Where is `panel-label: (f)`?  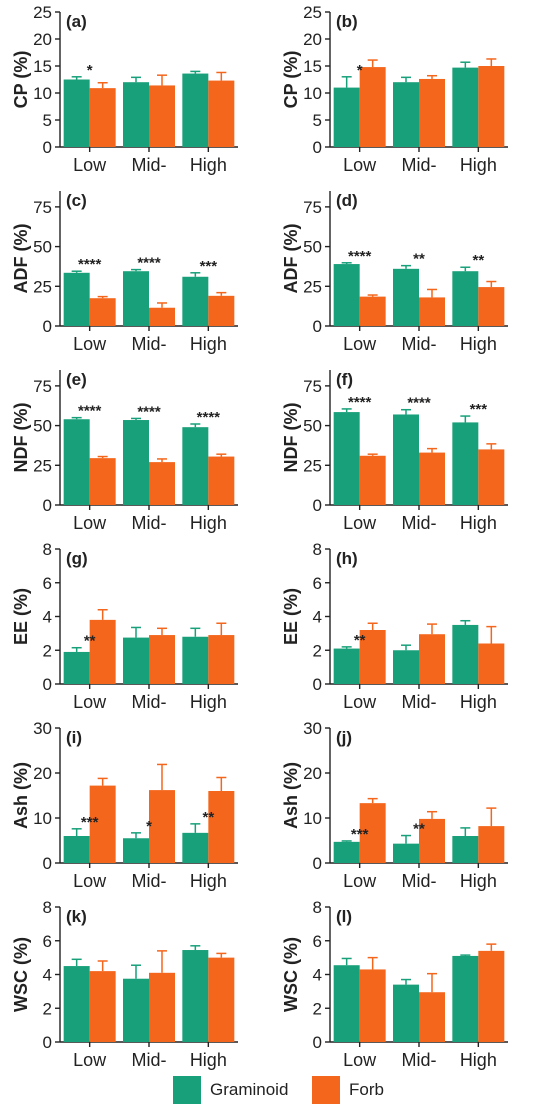 panel-label: (f) is located at coordinates (344, 379).